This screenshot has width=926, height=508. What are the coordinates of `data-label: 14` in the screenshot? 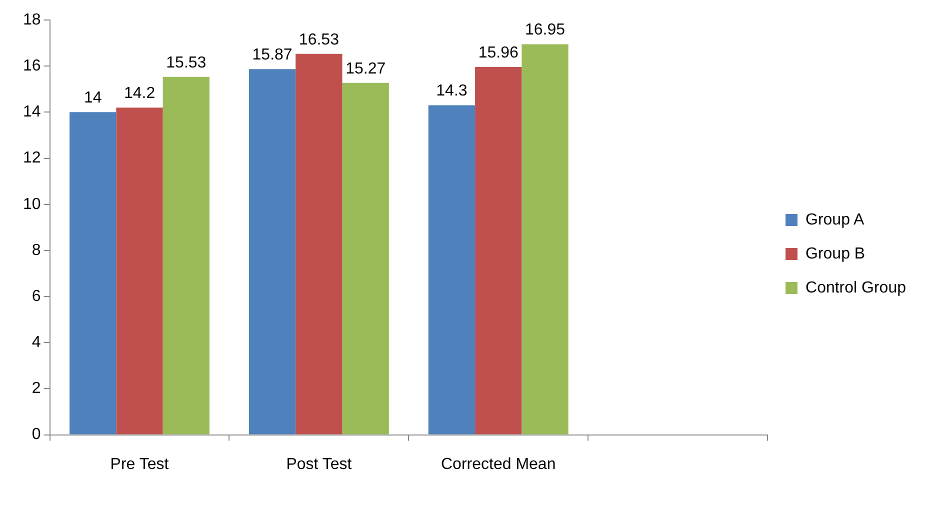 It's located at (93, 98).